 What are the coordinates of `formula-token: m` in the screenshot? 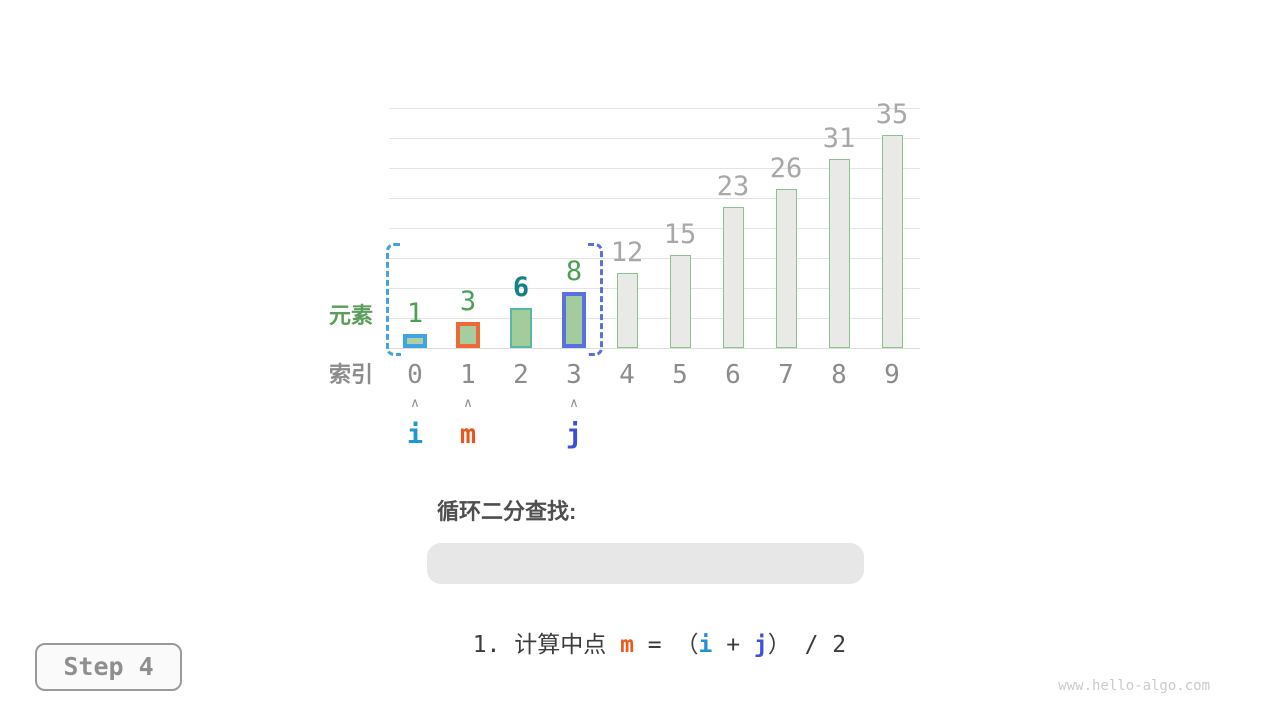 It's located at (627, 645).